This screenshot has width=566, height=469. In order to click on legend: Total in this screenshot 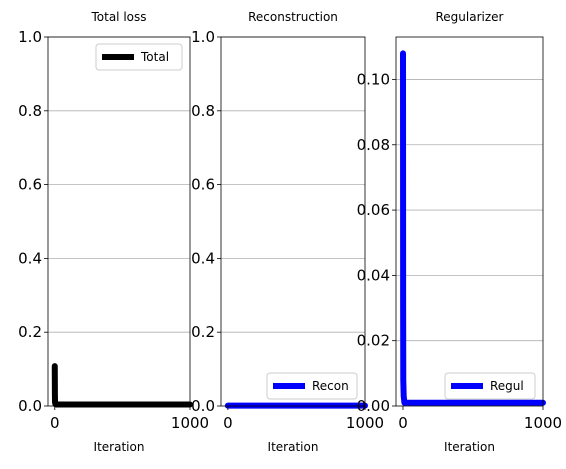, I will do `click(139, 57)`.